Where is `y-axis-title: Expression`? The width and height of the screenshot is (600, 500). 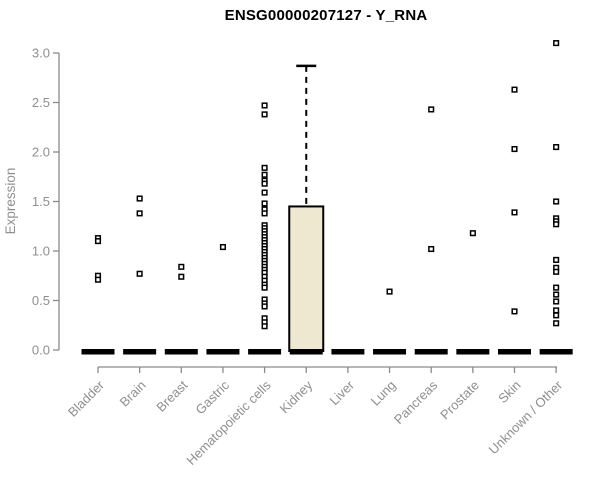
y-axis-title: Expression is located at coordinates (10, 201).